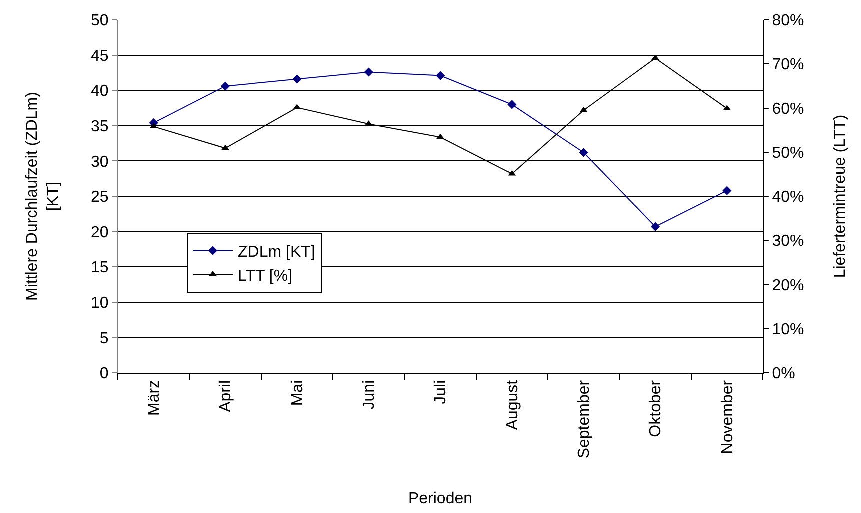  What do you see at coordinates (104, 339) in the screenshot?
I see `y-tick-label: 5` at bounding box center [104, 339].